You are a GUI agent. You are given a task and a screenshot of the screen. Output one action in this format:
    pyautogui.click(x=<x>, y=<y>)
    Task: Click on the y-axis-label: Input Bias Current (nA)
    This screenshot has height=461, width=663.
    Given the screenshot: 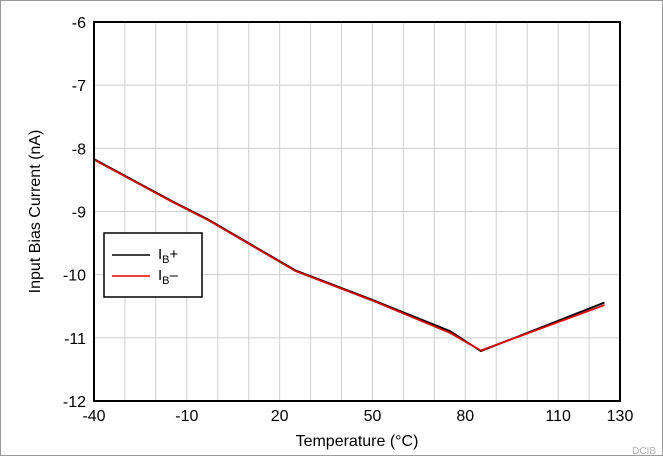 What is the action you would take?
    pyautogui.click(x=35, y=212)
    